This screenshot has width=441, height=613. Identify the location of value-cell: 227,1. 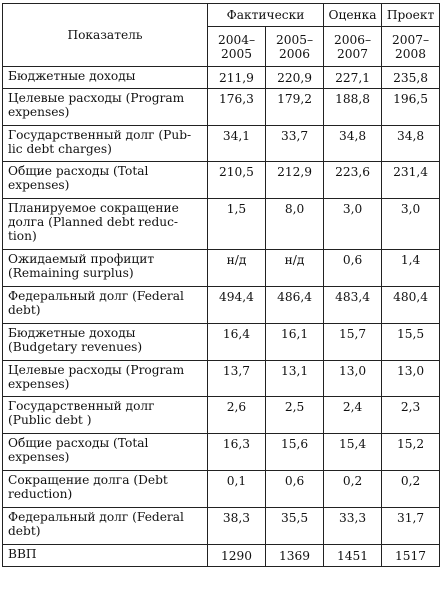
(353, 77).